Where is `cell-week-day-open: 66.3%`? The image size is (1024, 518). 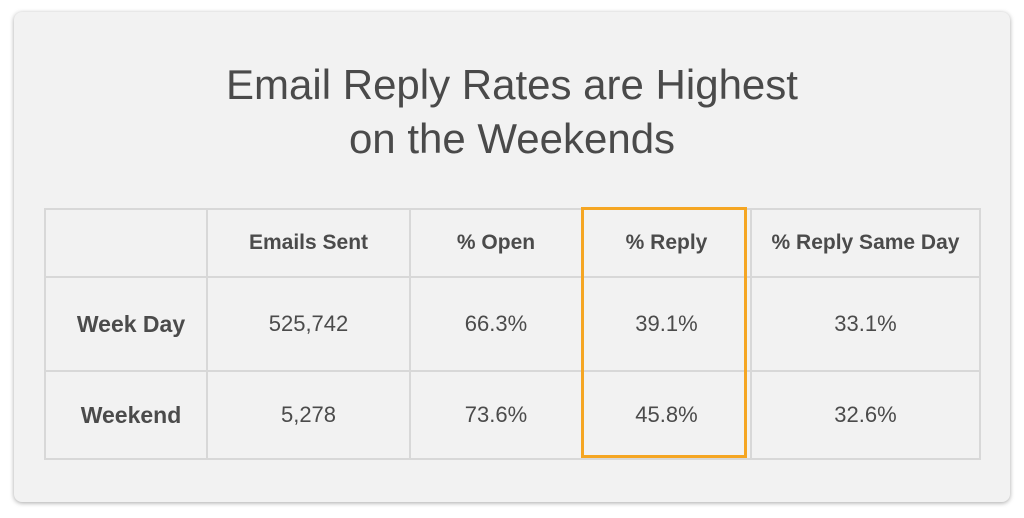
cell-week-day-open: 66.3% is located at coordinates (496, 324).